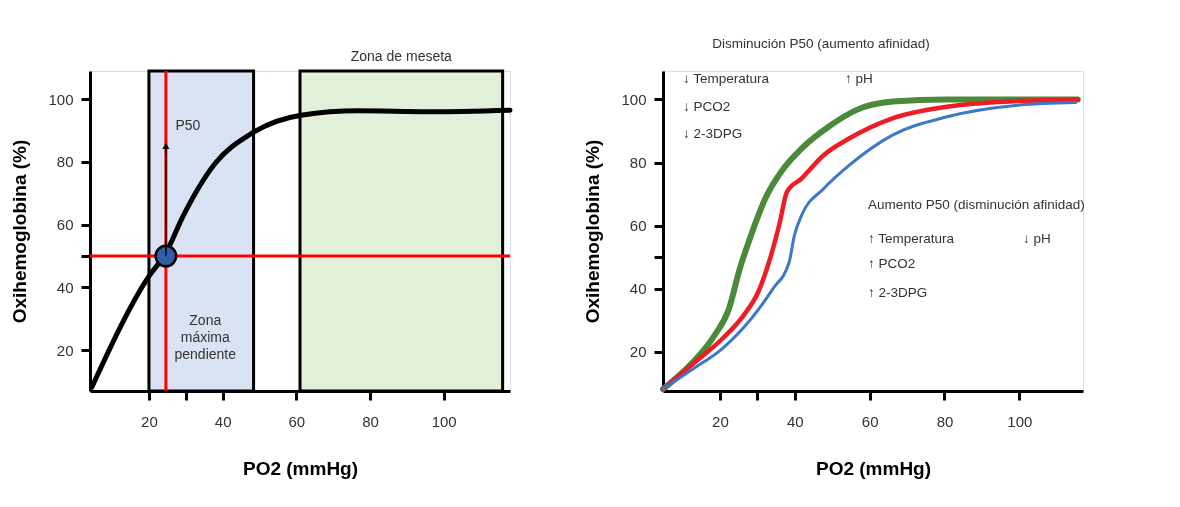  Describe the element at coordinates (892, 263) in the screenshot. I see `annotation: ↑ PCO2` at that location.